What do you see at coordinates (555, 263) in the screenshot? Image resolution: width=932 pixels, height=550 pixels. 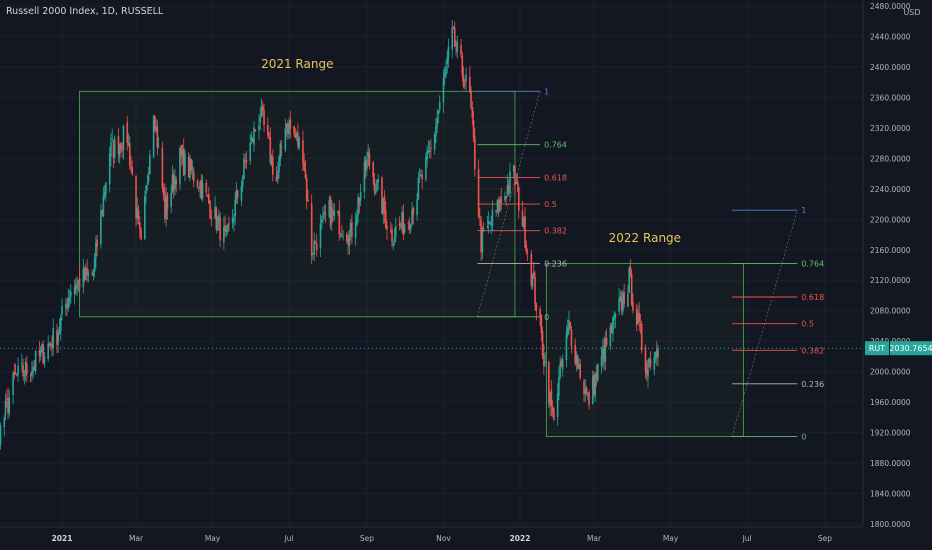 I see `fib-level-label: 0.236` at bounding box center [555, 263].